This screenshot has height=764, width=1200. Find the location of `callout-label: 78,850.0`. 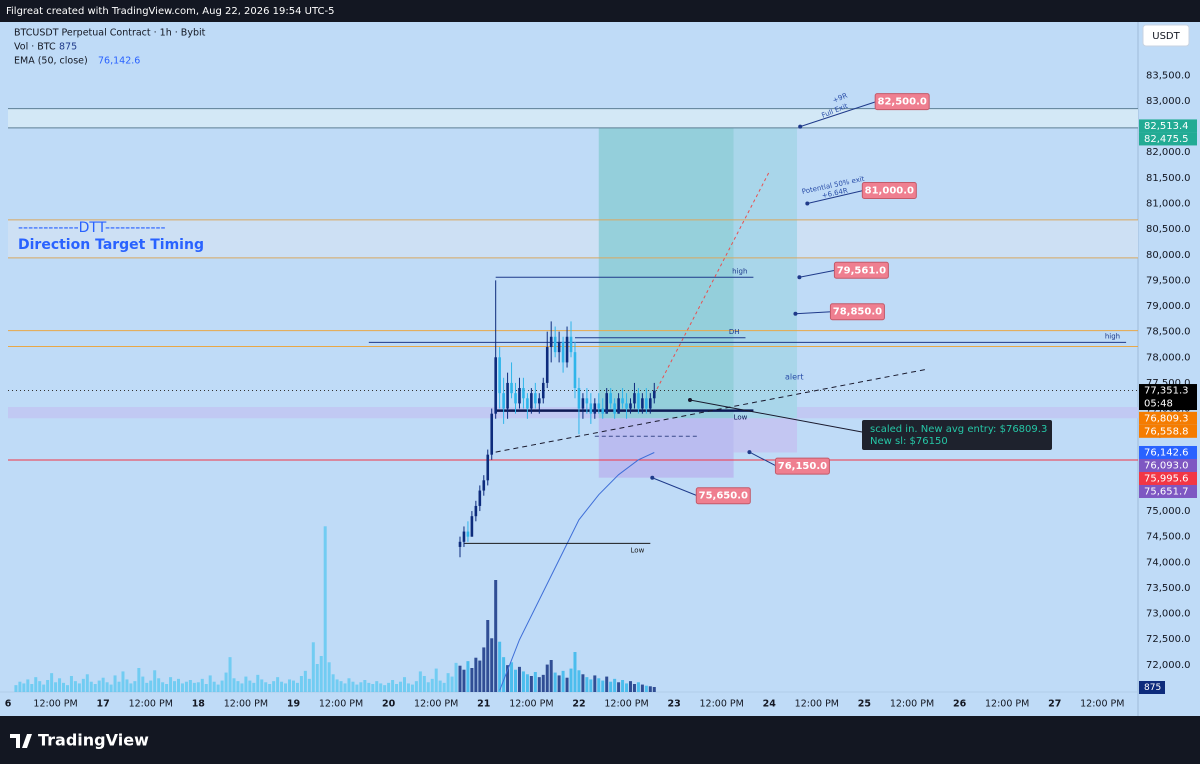

callout-label: 78,850.0 is located at coordinates (857, 312).